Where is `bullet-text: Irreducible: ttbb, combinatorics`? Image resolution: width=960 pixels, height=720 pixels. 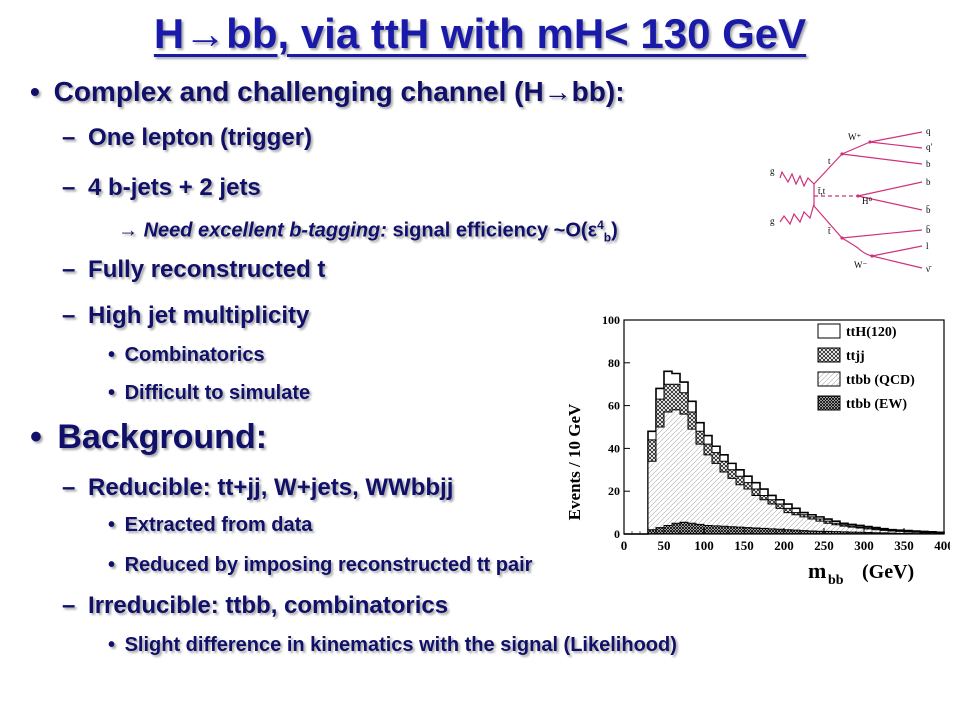
bullet-text: Irreducible: ttbb, combinatorics is located at coordinates (268, 605).